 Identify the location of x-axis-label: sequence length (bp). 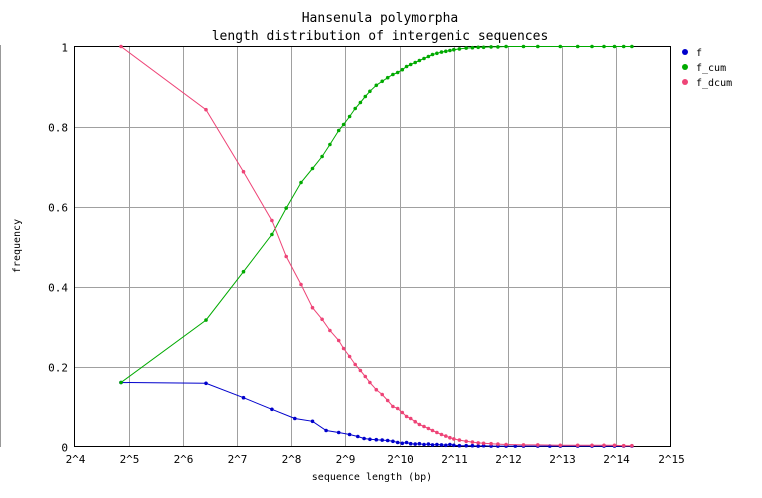
(372, 477).